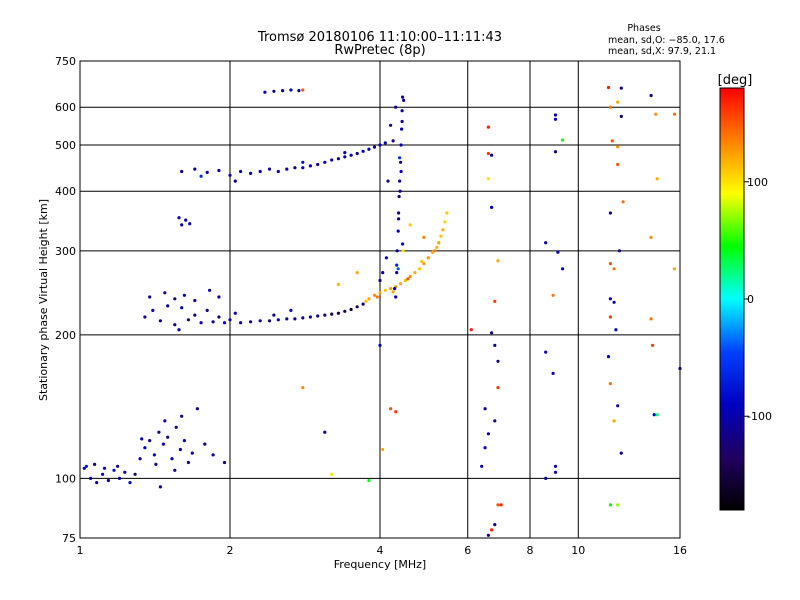 The width and height of the screenshot is (800, 600). What do you see at coordinates (379, 37) in the screenshot?
I see `chart-title: Tromsø 20180106 11:10:00–11:11:43` at bounding box center [379, 37].